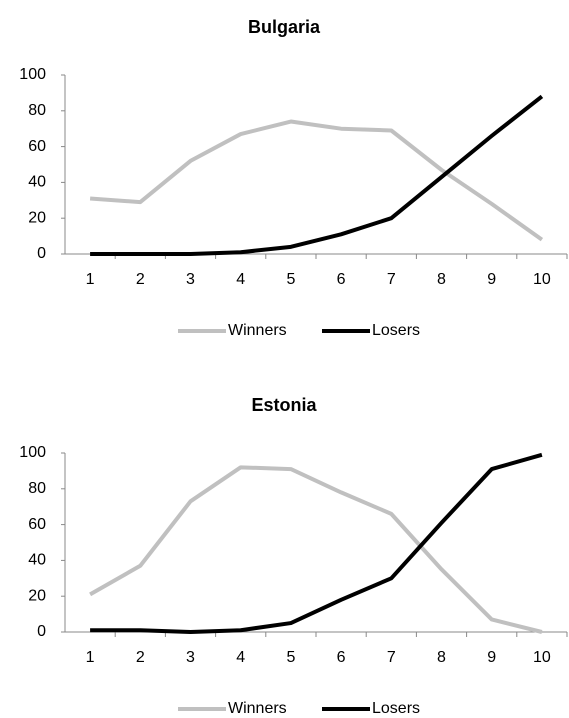 Image resolution: width=569 pixels, height=718 pixels. I want to click on series-line, so click(316, 180).